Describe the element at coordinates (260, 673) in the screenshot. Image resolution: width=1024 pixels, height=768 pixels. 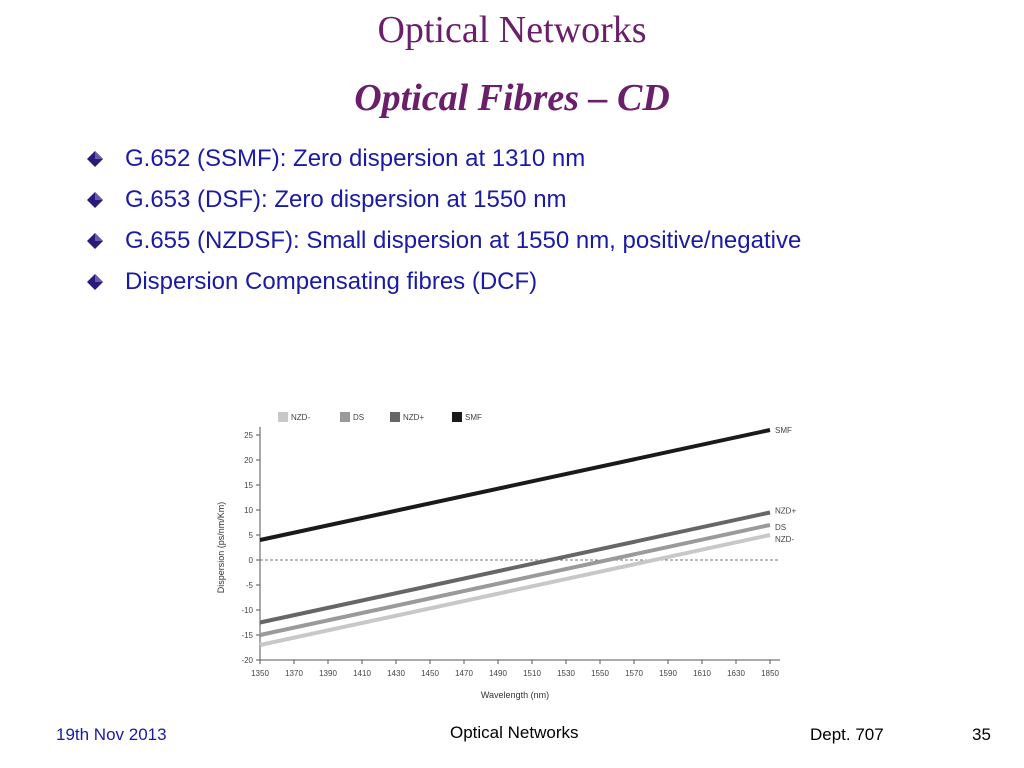
I see `x-tick-label: 1350` at that location.